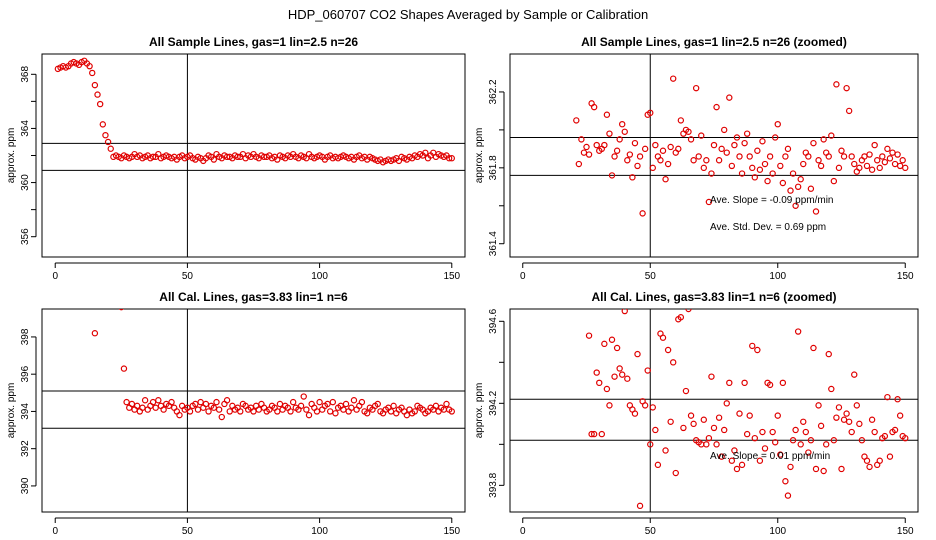 This screenshot has width=936, height=540. What do you see at coordinates (11, 156) in the screenshot?
I see `y-axis-label: approx. ppm` at bounding box center [11, 156].